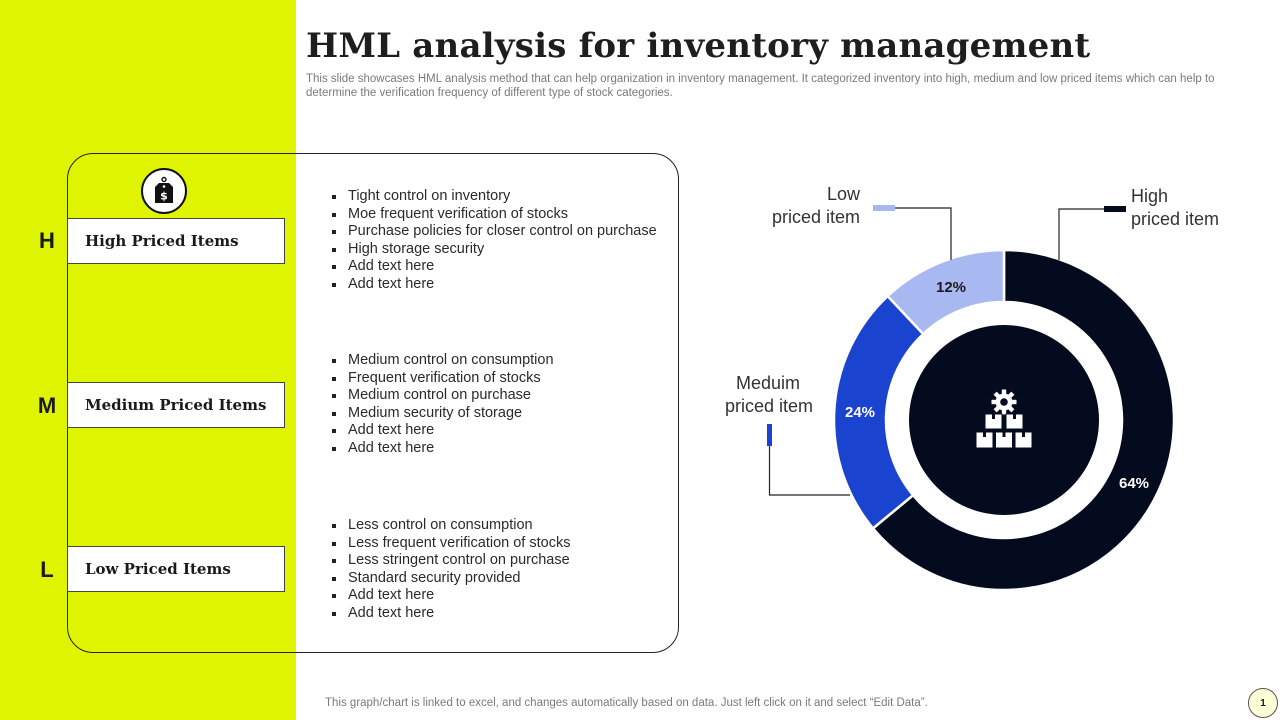 This screenshot has height=720, width=1280. What do you see at coordinates (1081, 234) in the screenshot?
I see `legend-high-leader` at bounding box center [1081, 234].